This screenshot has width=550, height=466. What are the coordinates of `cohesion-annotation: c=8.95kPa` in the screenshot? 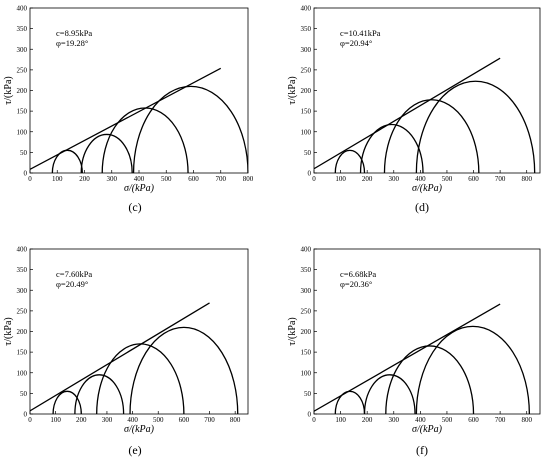 It's located at (74, 33).